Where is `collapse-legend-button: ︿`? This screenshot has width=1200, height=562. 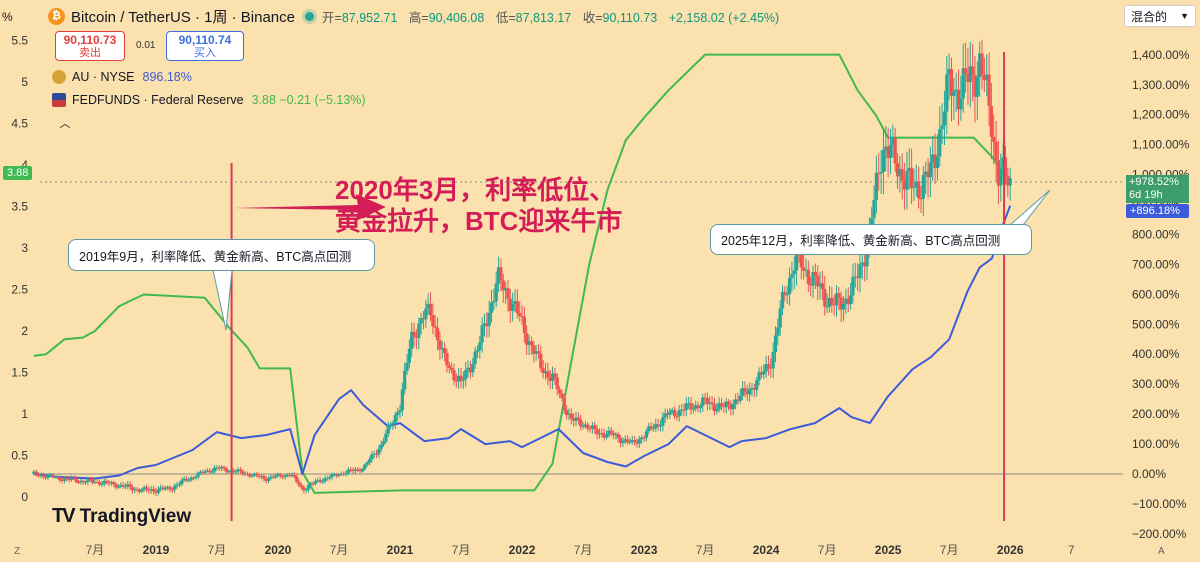
collapse-legend-button: ︿ is located at coordinates (65, 123).